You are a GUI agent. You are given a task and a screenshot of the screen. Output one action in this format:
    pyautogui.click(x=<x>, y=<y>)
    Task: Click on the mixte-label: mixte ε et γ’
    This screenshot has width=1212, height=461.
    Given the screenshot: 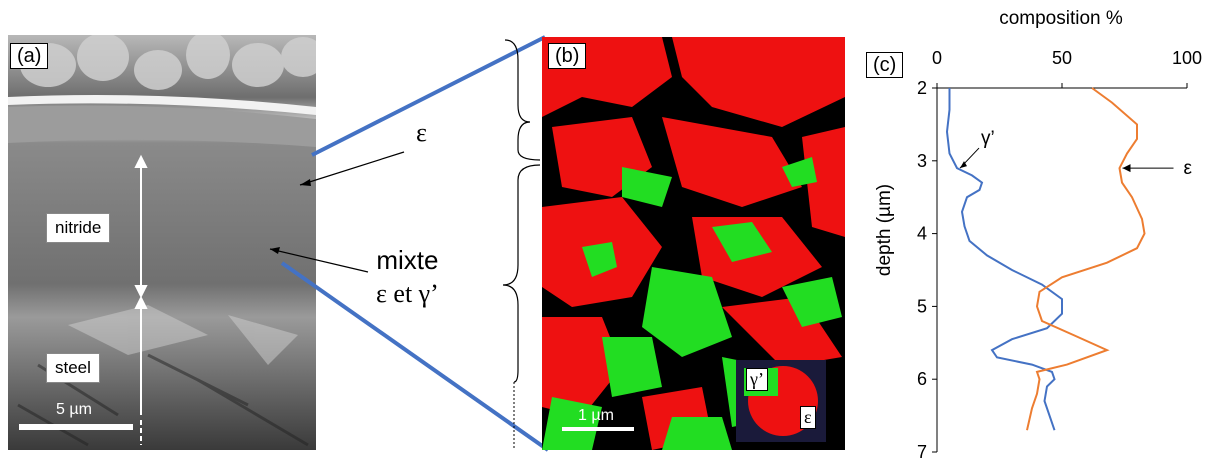 What is the action you would take?
    pyautogui.click(x=407, y=277)
    